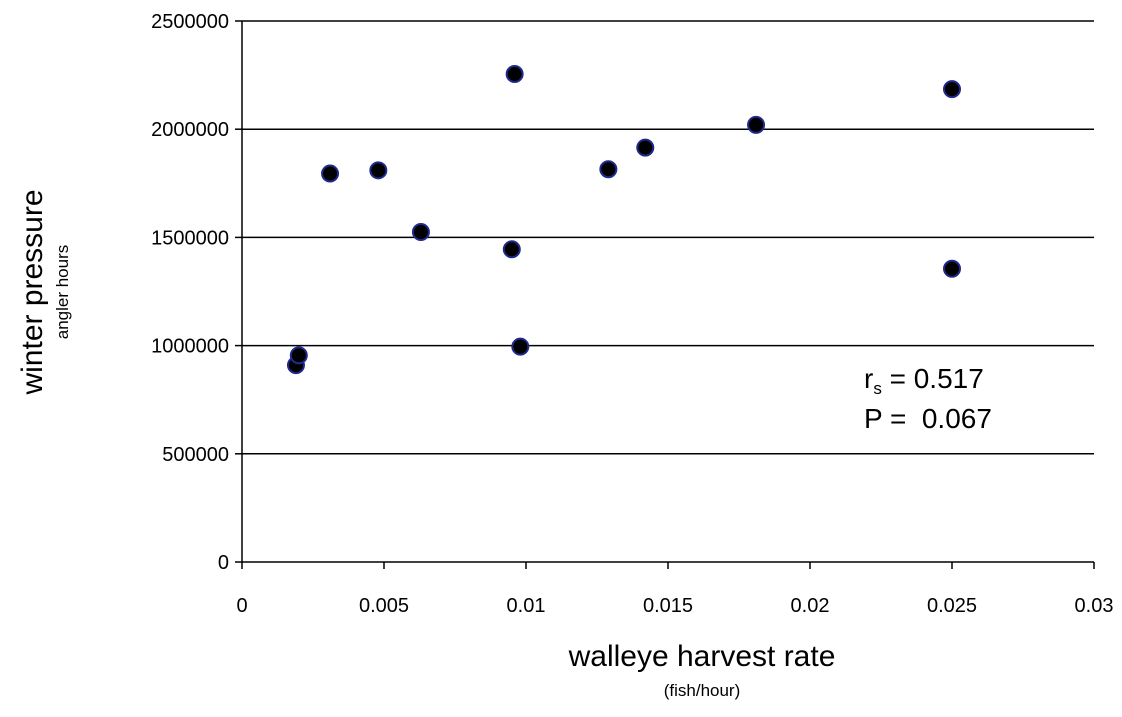  What do you see at coordinates (32, 292) in the screenshot?
I see `y-axis-label: winter pressure` at bounding box center [32, 292].